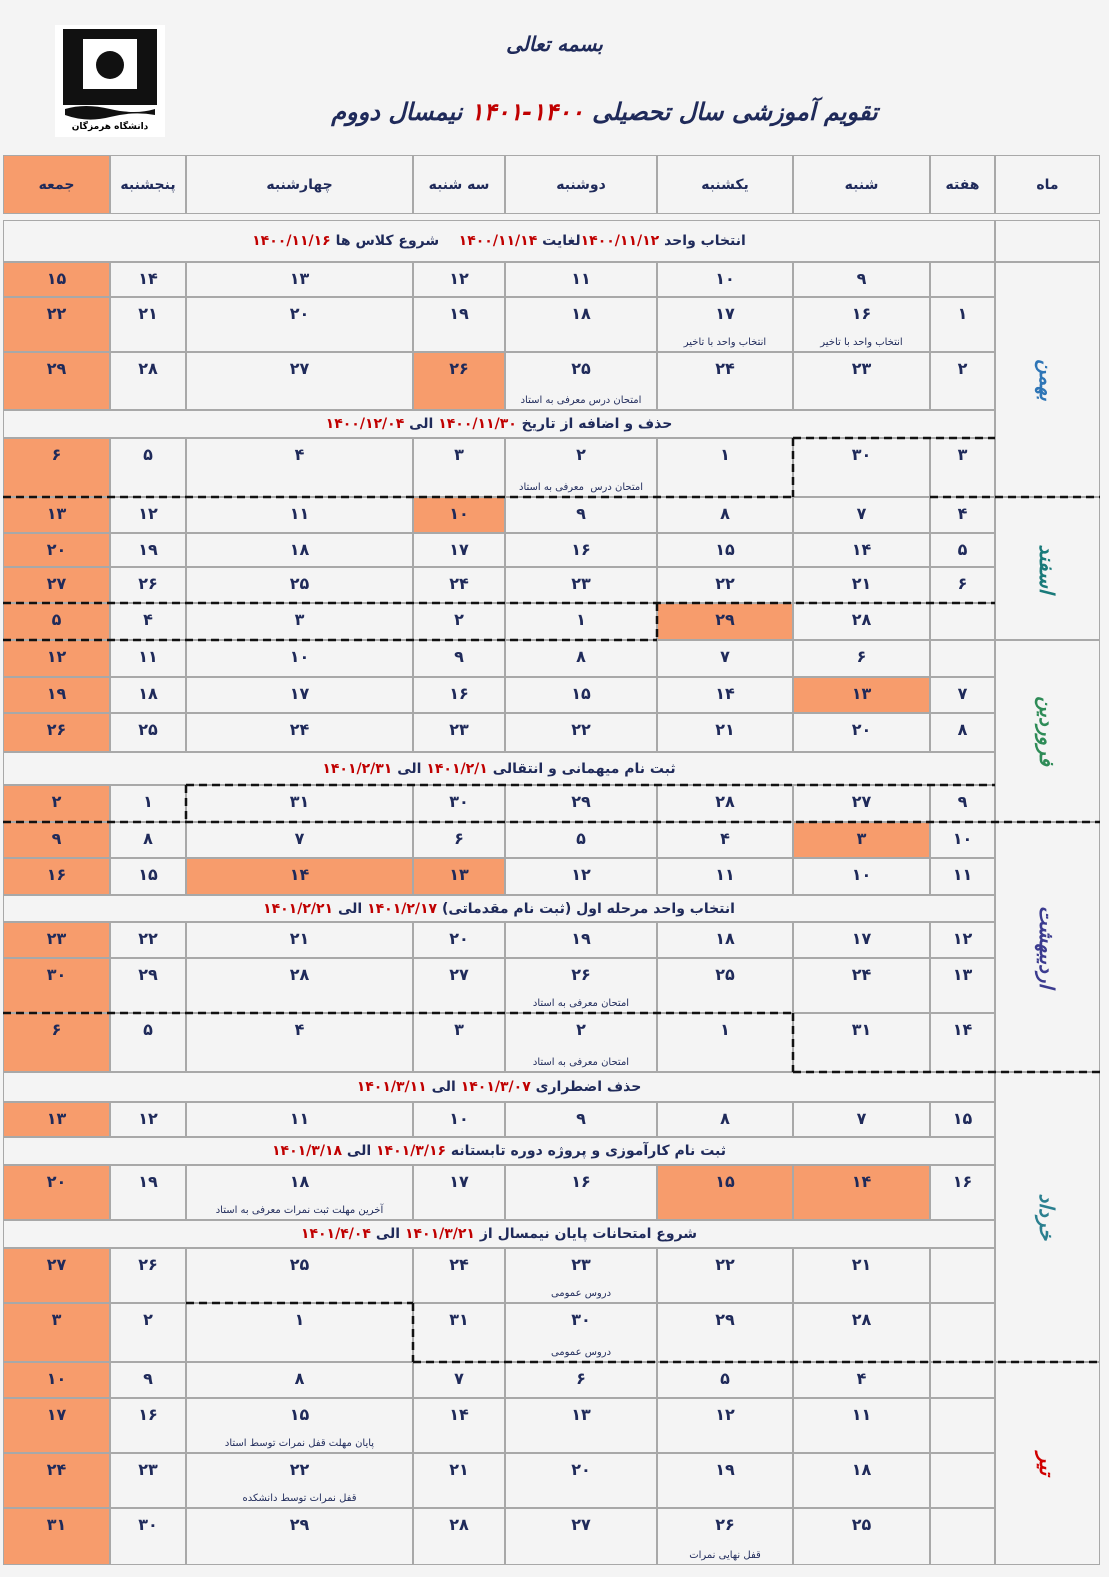  What do you see at coordinates (394, 241) in the screenshot?
I see `text-part: شروع کلاس ها` at bounding box center [394, 241].